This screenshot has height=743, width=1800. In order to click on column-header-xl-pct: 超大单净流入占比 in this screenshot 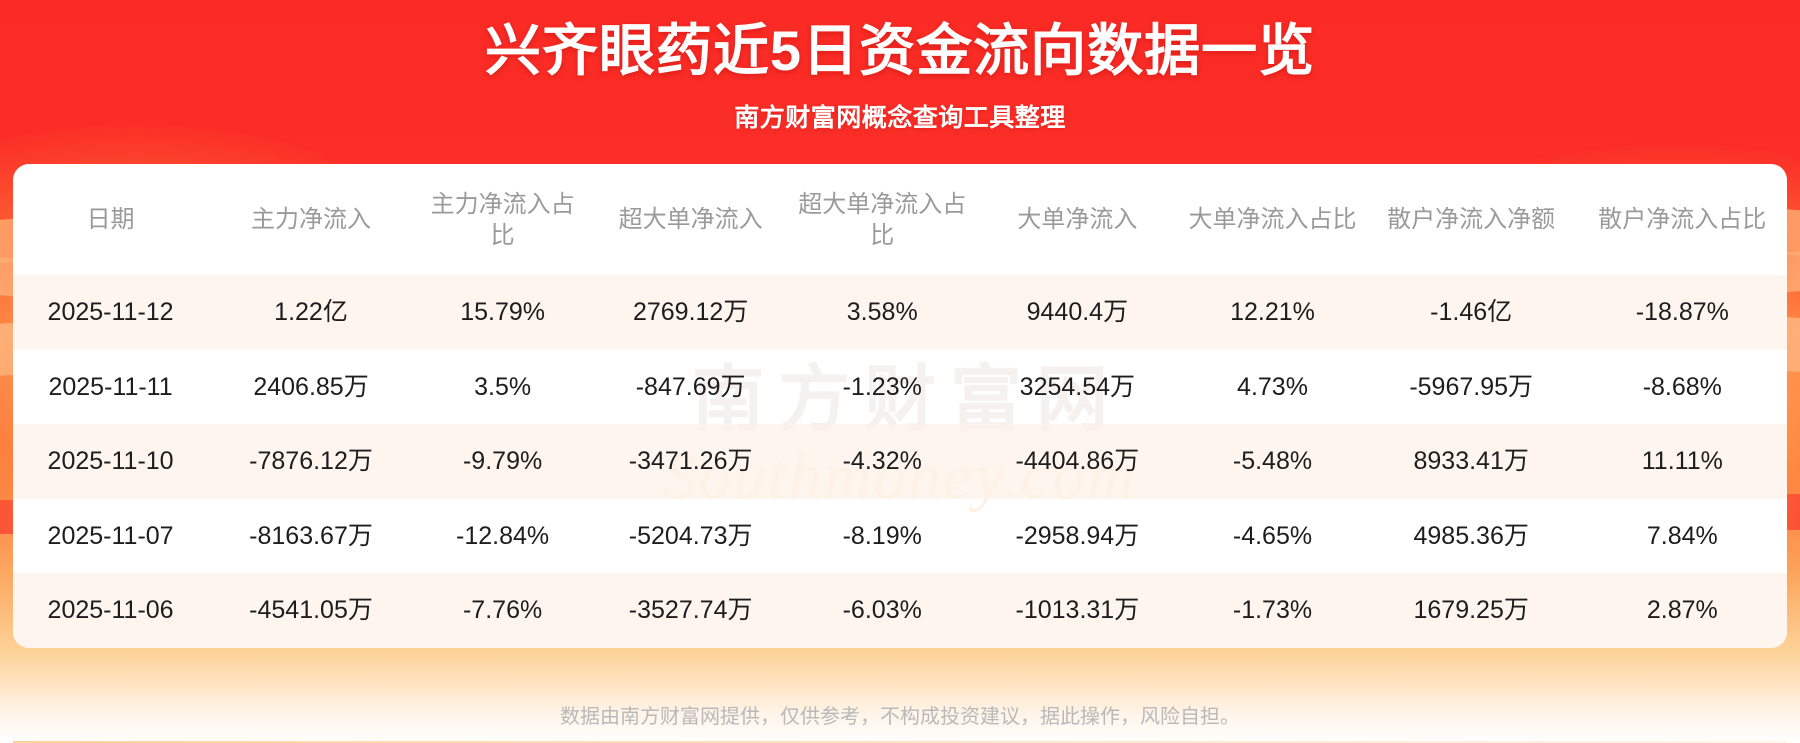, I will do `click(882, 220)`.